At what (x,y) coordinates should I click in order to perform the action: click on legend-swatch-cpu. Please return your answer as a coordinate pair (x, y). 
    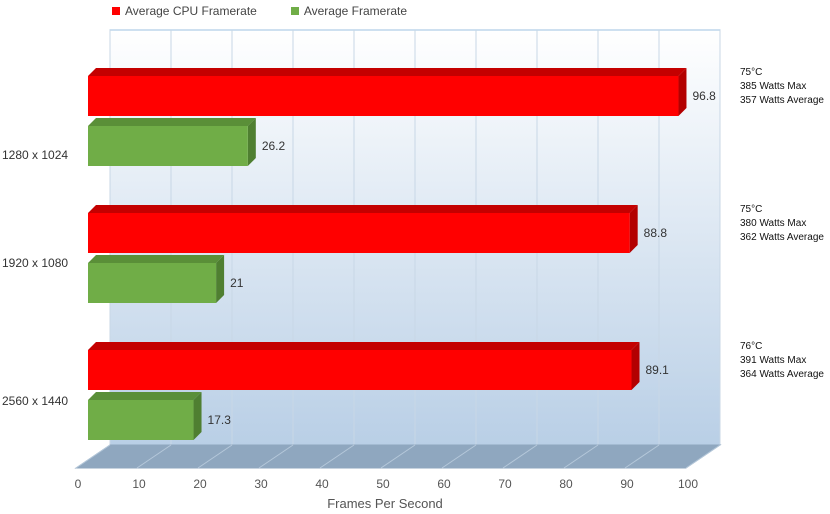
    Looking at the image, I should click on (116, 11).